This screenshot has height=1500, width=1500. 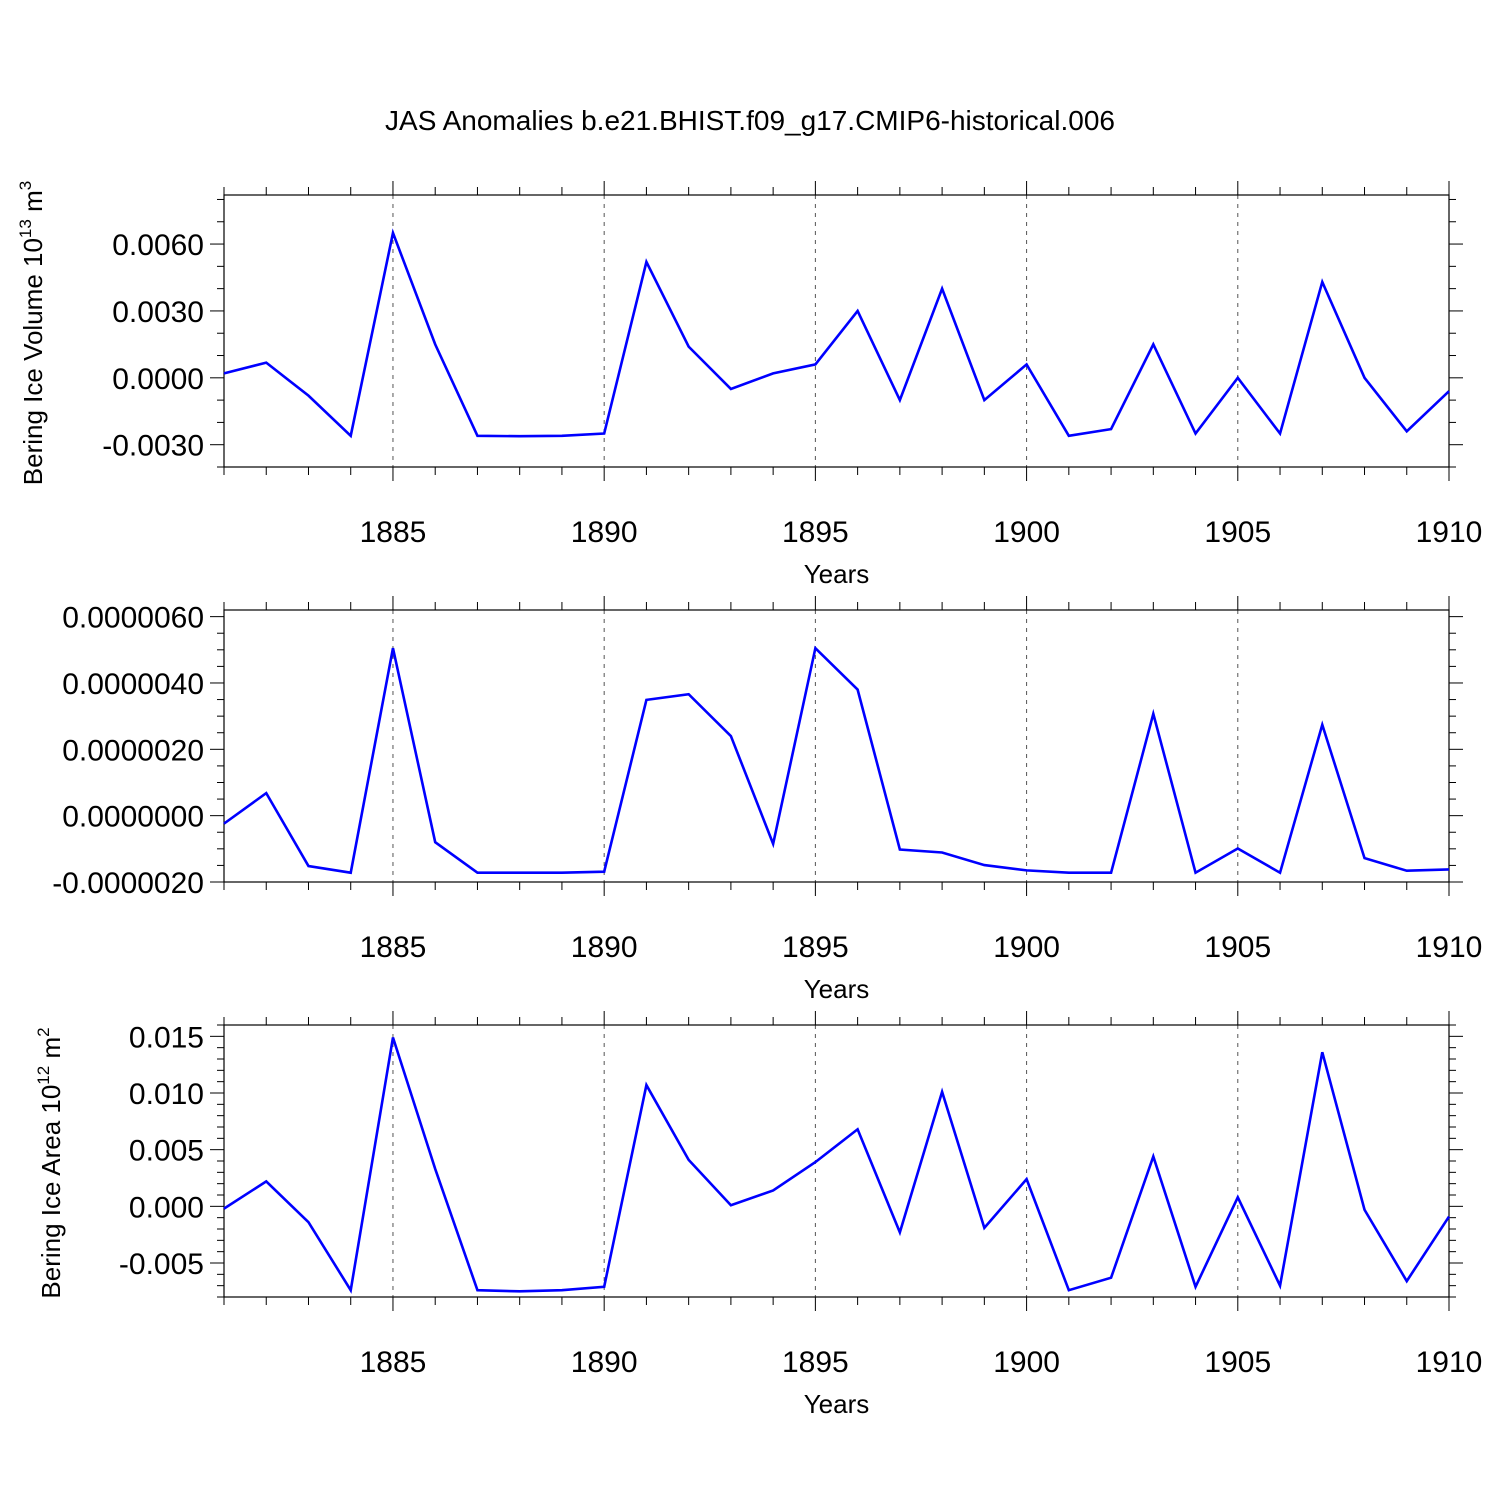 I want to click on y-axis-label-unit-exponent: 3, so click(x=25, y=185).